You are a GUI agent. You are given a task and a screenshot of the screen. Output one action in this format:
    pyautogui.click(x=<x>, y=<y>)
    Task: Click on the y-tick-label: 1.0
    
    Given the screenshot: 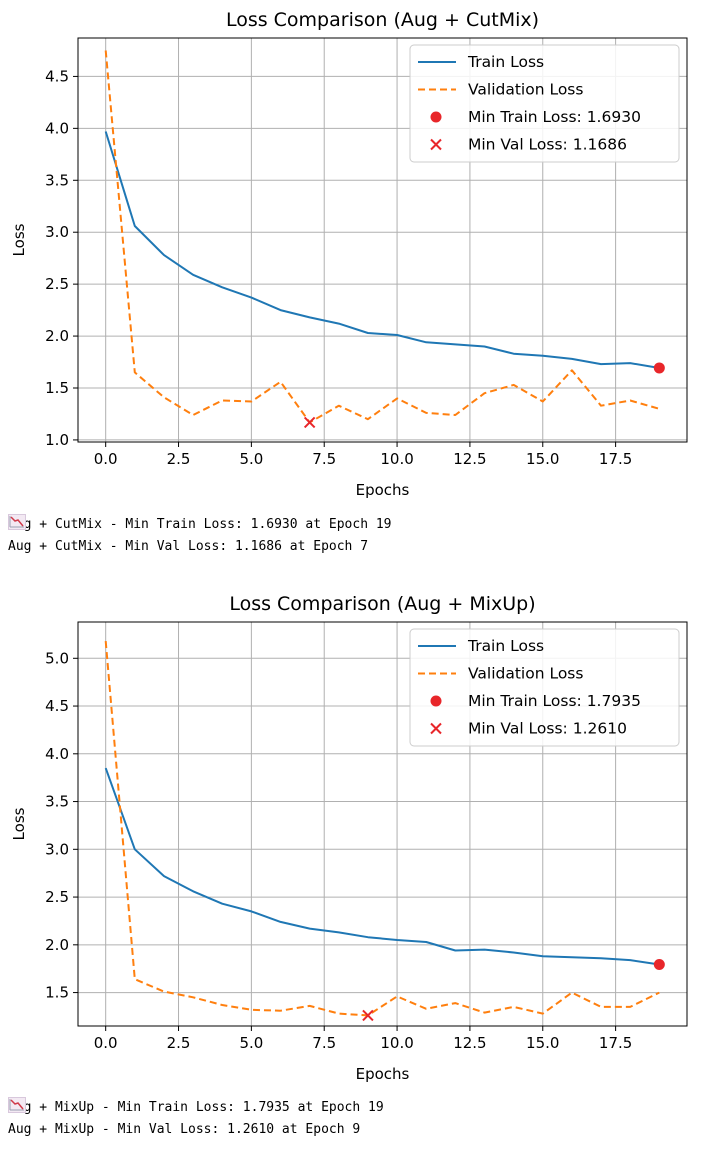 What is the action you would take?
    pyautogui.click(x=57, y=440)
    